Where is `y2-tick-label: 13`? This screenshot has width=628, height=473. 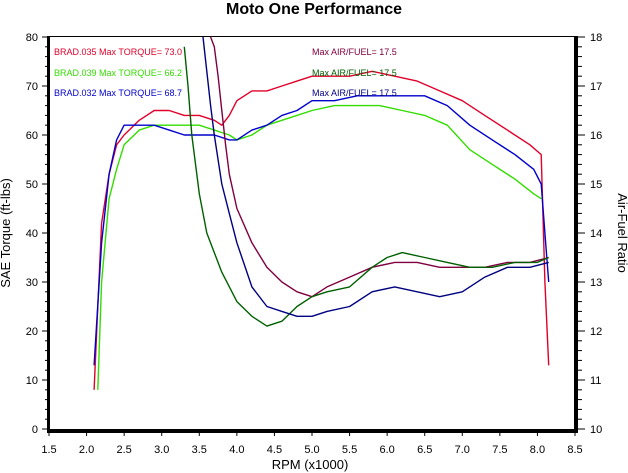
y2-tick-label: 13 is located at coordinates (596, 283).